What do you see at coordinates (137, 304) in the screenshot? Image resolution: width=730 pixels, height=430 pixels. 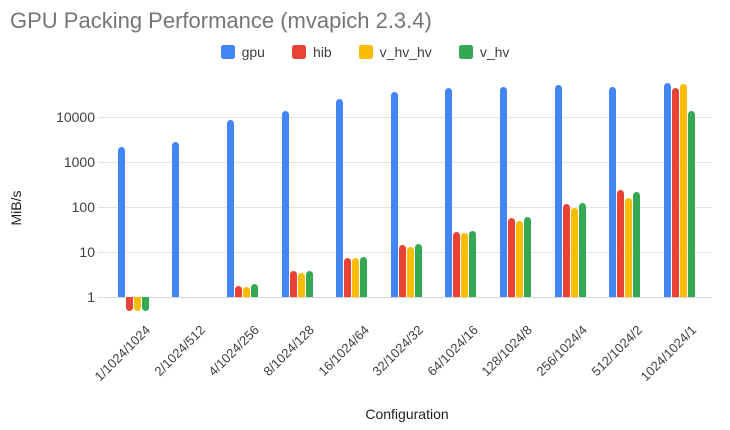 I see `bar-v_hv_hv-1/1024/1024` at bounding box center [137, 304].